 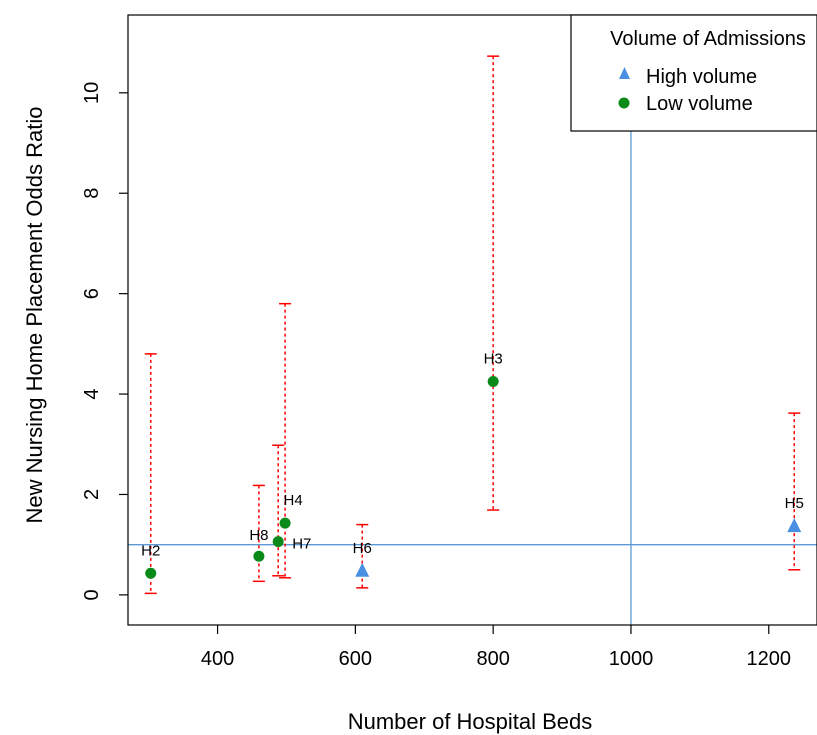 What do you see at coordinates (699, 104) in the screenshot?
I see `legend-label-low-volume: Low volume` at bounding box center [699, 104].